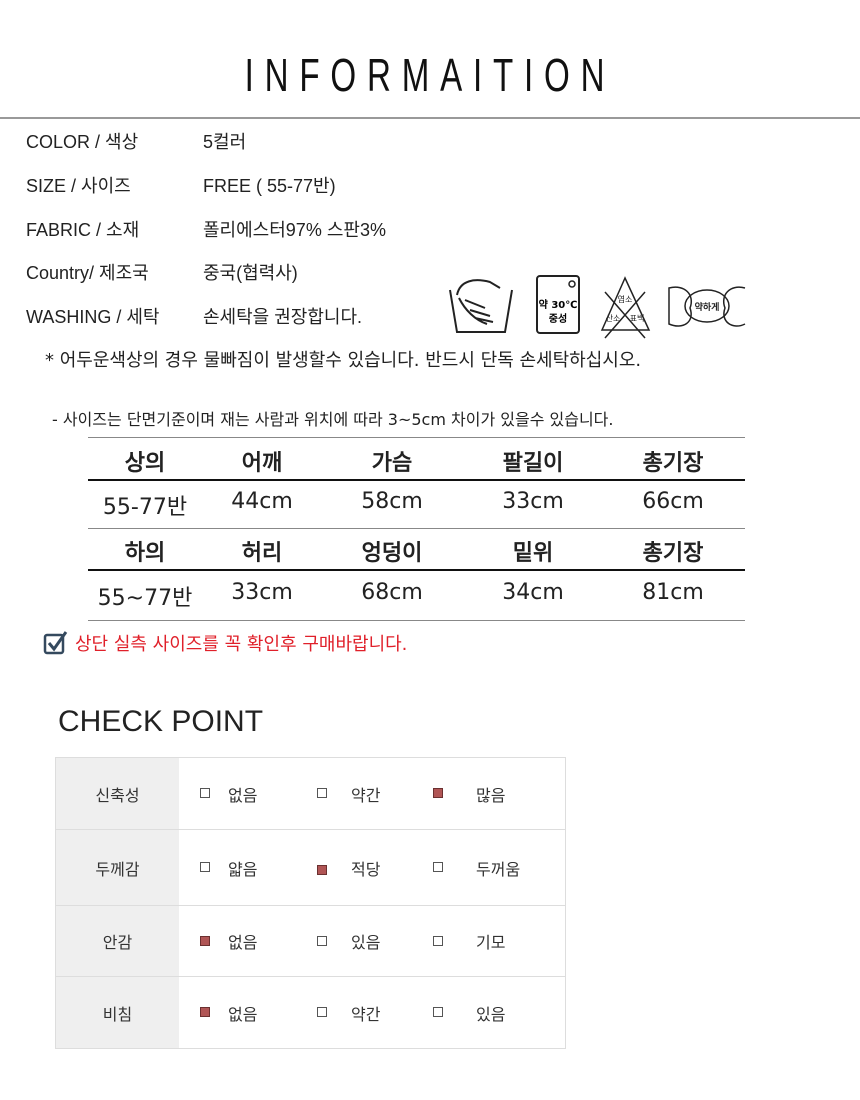 This screenshot has width=860, height=1100. I want to click on checkbox-checked-icon, so click(55, 643).